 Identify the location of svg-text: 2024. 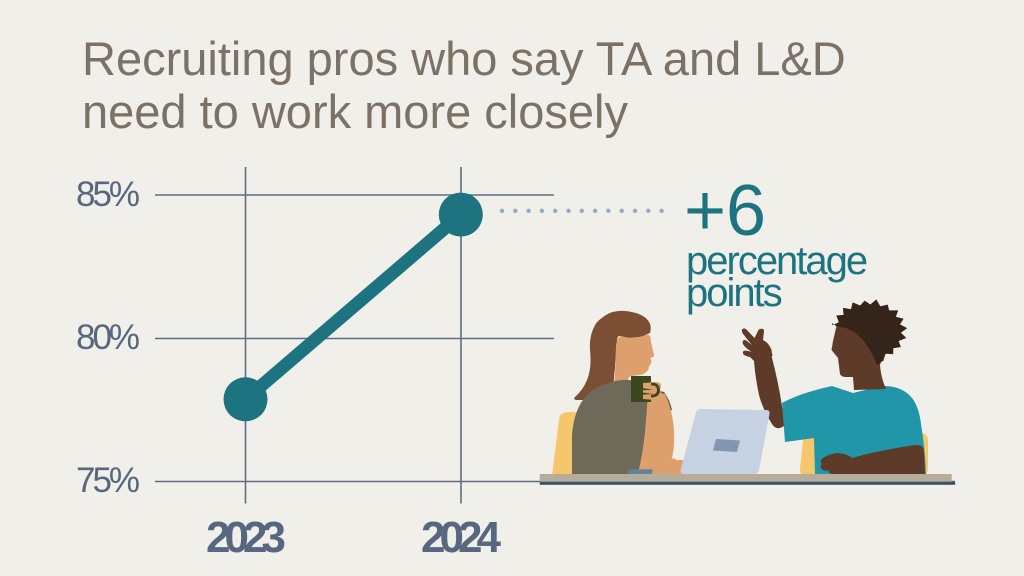
(461, 537).